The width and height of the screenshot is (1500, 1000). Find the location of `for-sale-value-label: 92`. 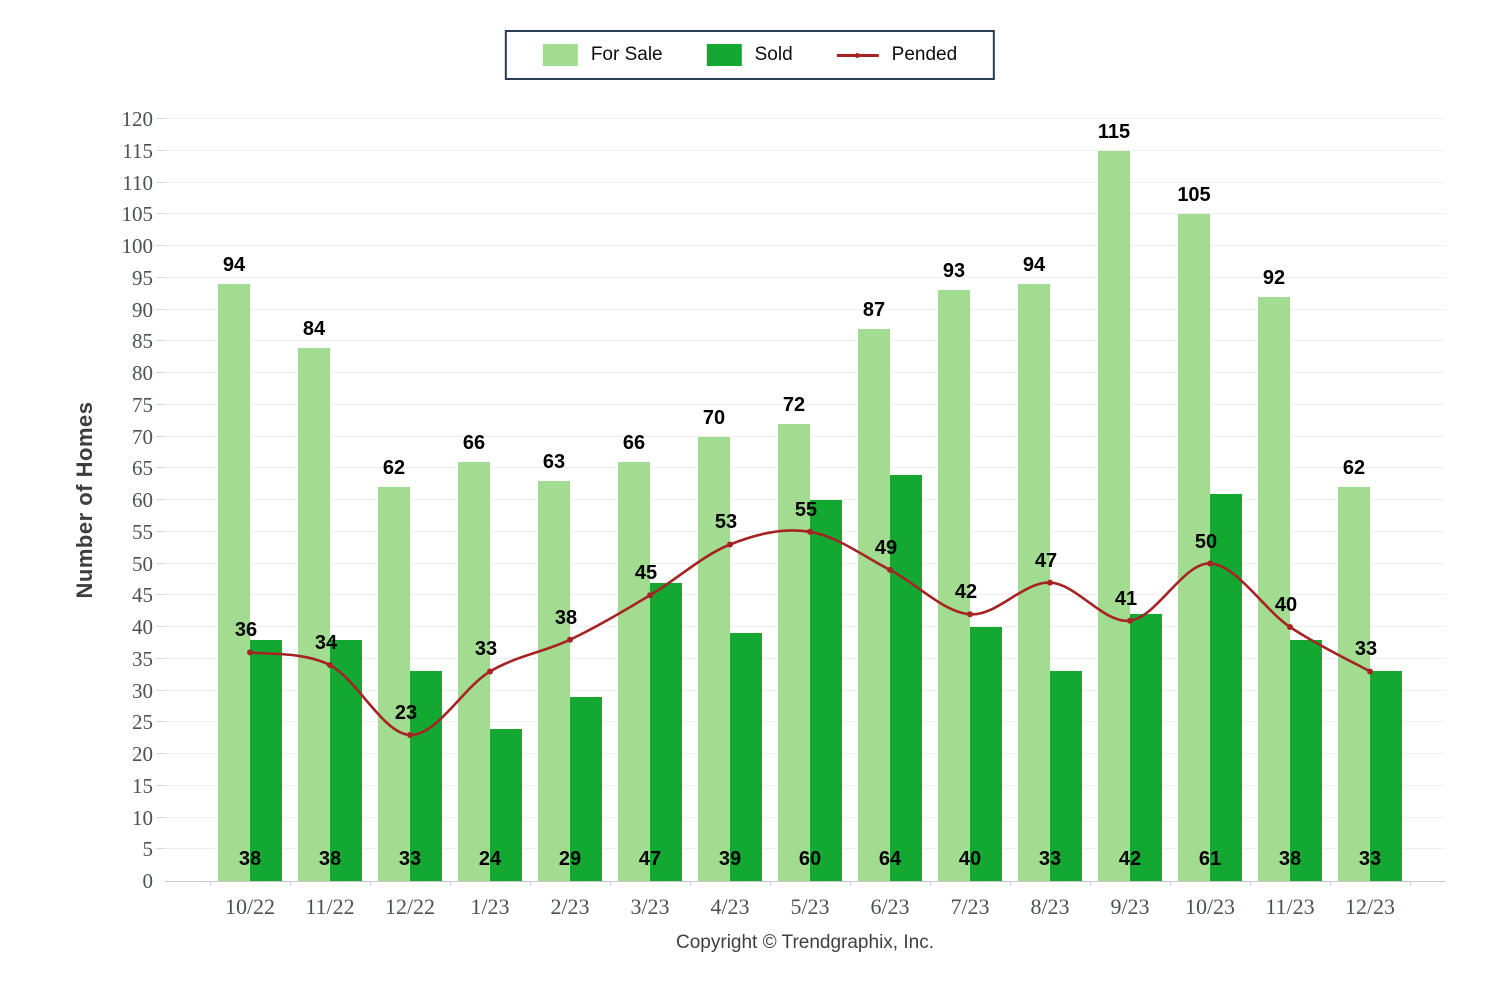

for-sale-value-label: 92 is located at coordinates (1274, 277).